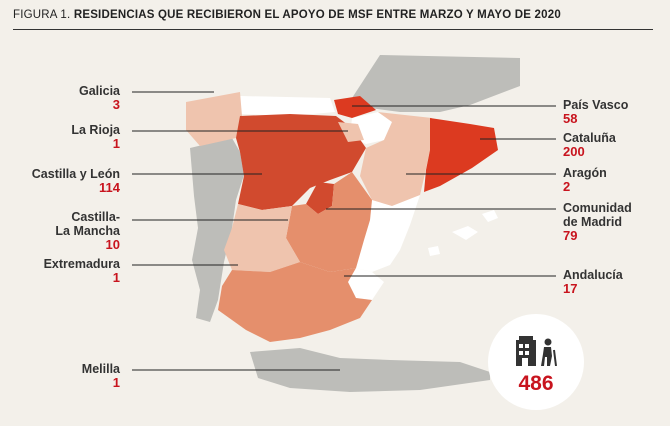  Describe the element at coordinates (570, 288) in the screenshot. I see `region-value: 17` at that location.